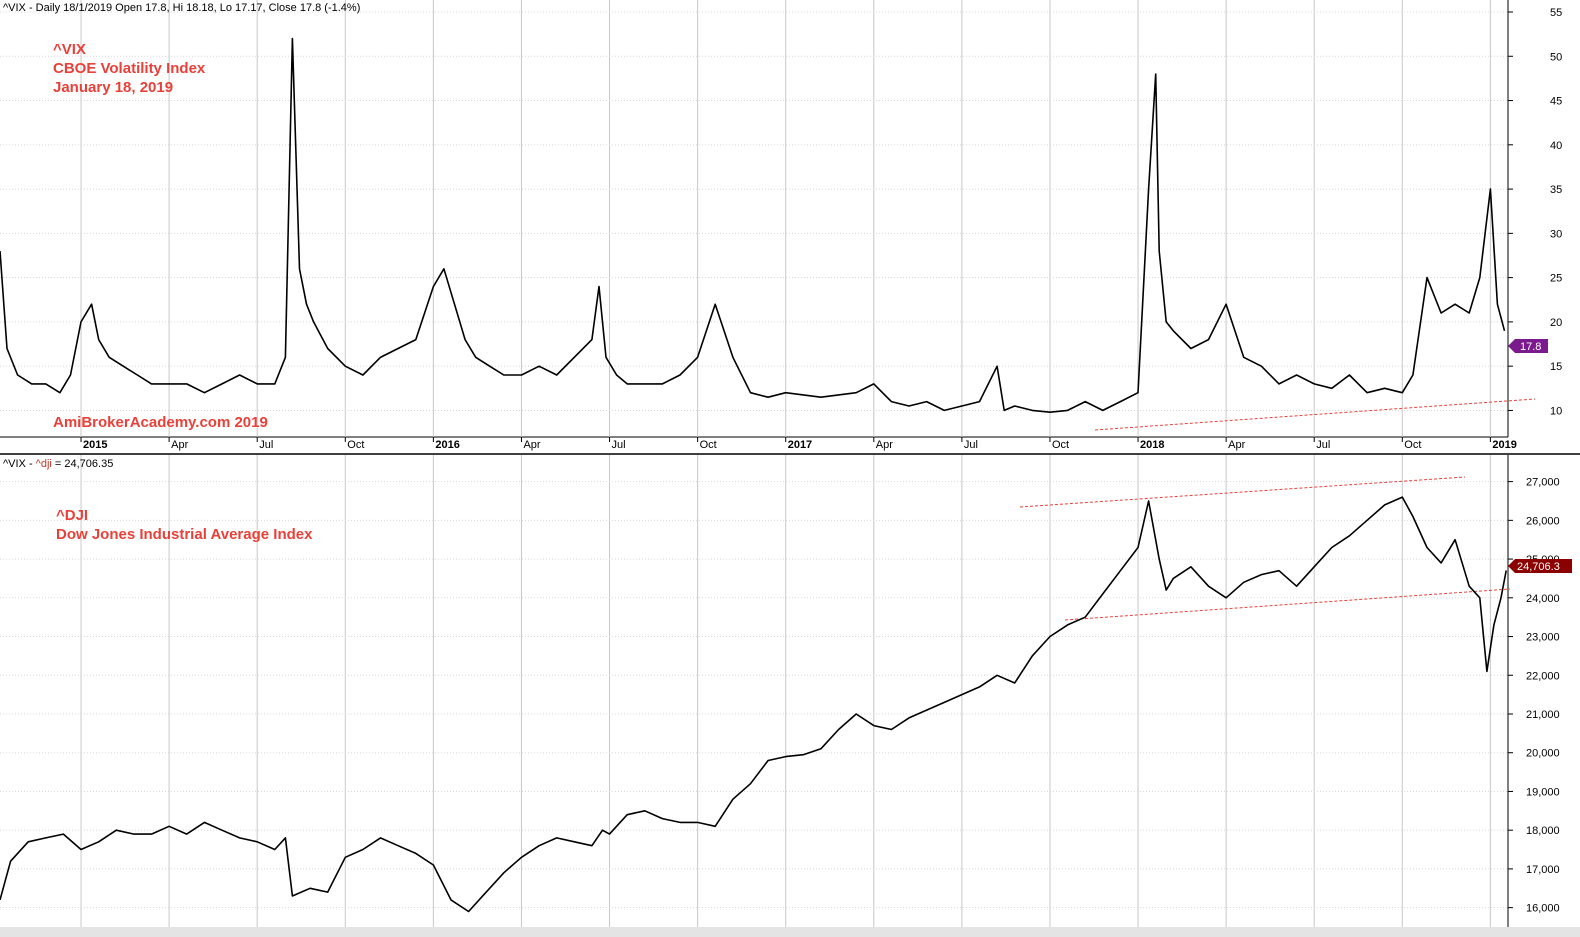 Image resolution: width=1580 pixels, height=937 pixels. What do you see at coordinates (1543, 792) in the screenshot?
I see `dji-price-tick-label: 19,000` at bounding box center [1543, 792].